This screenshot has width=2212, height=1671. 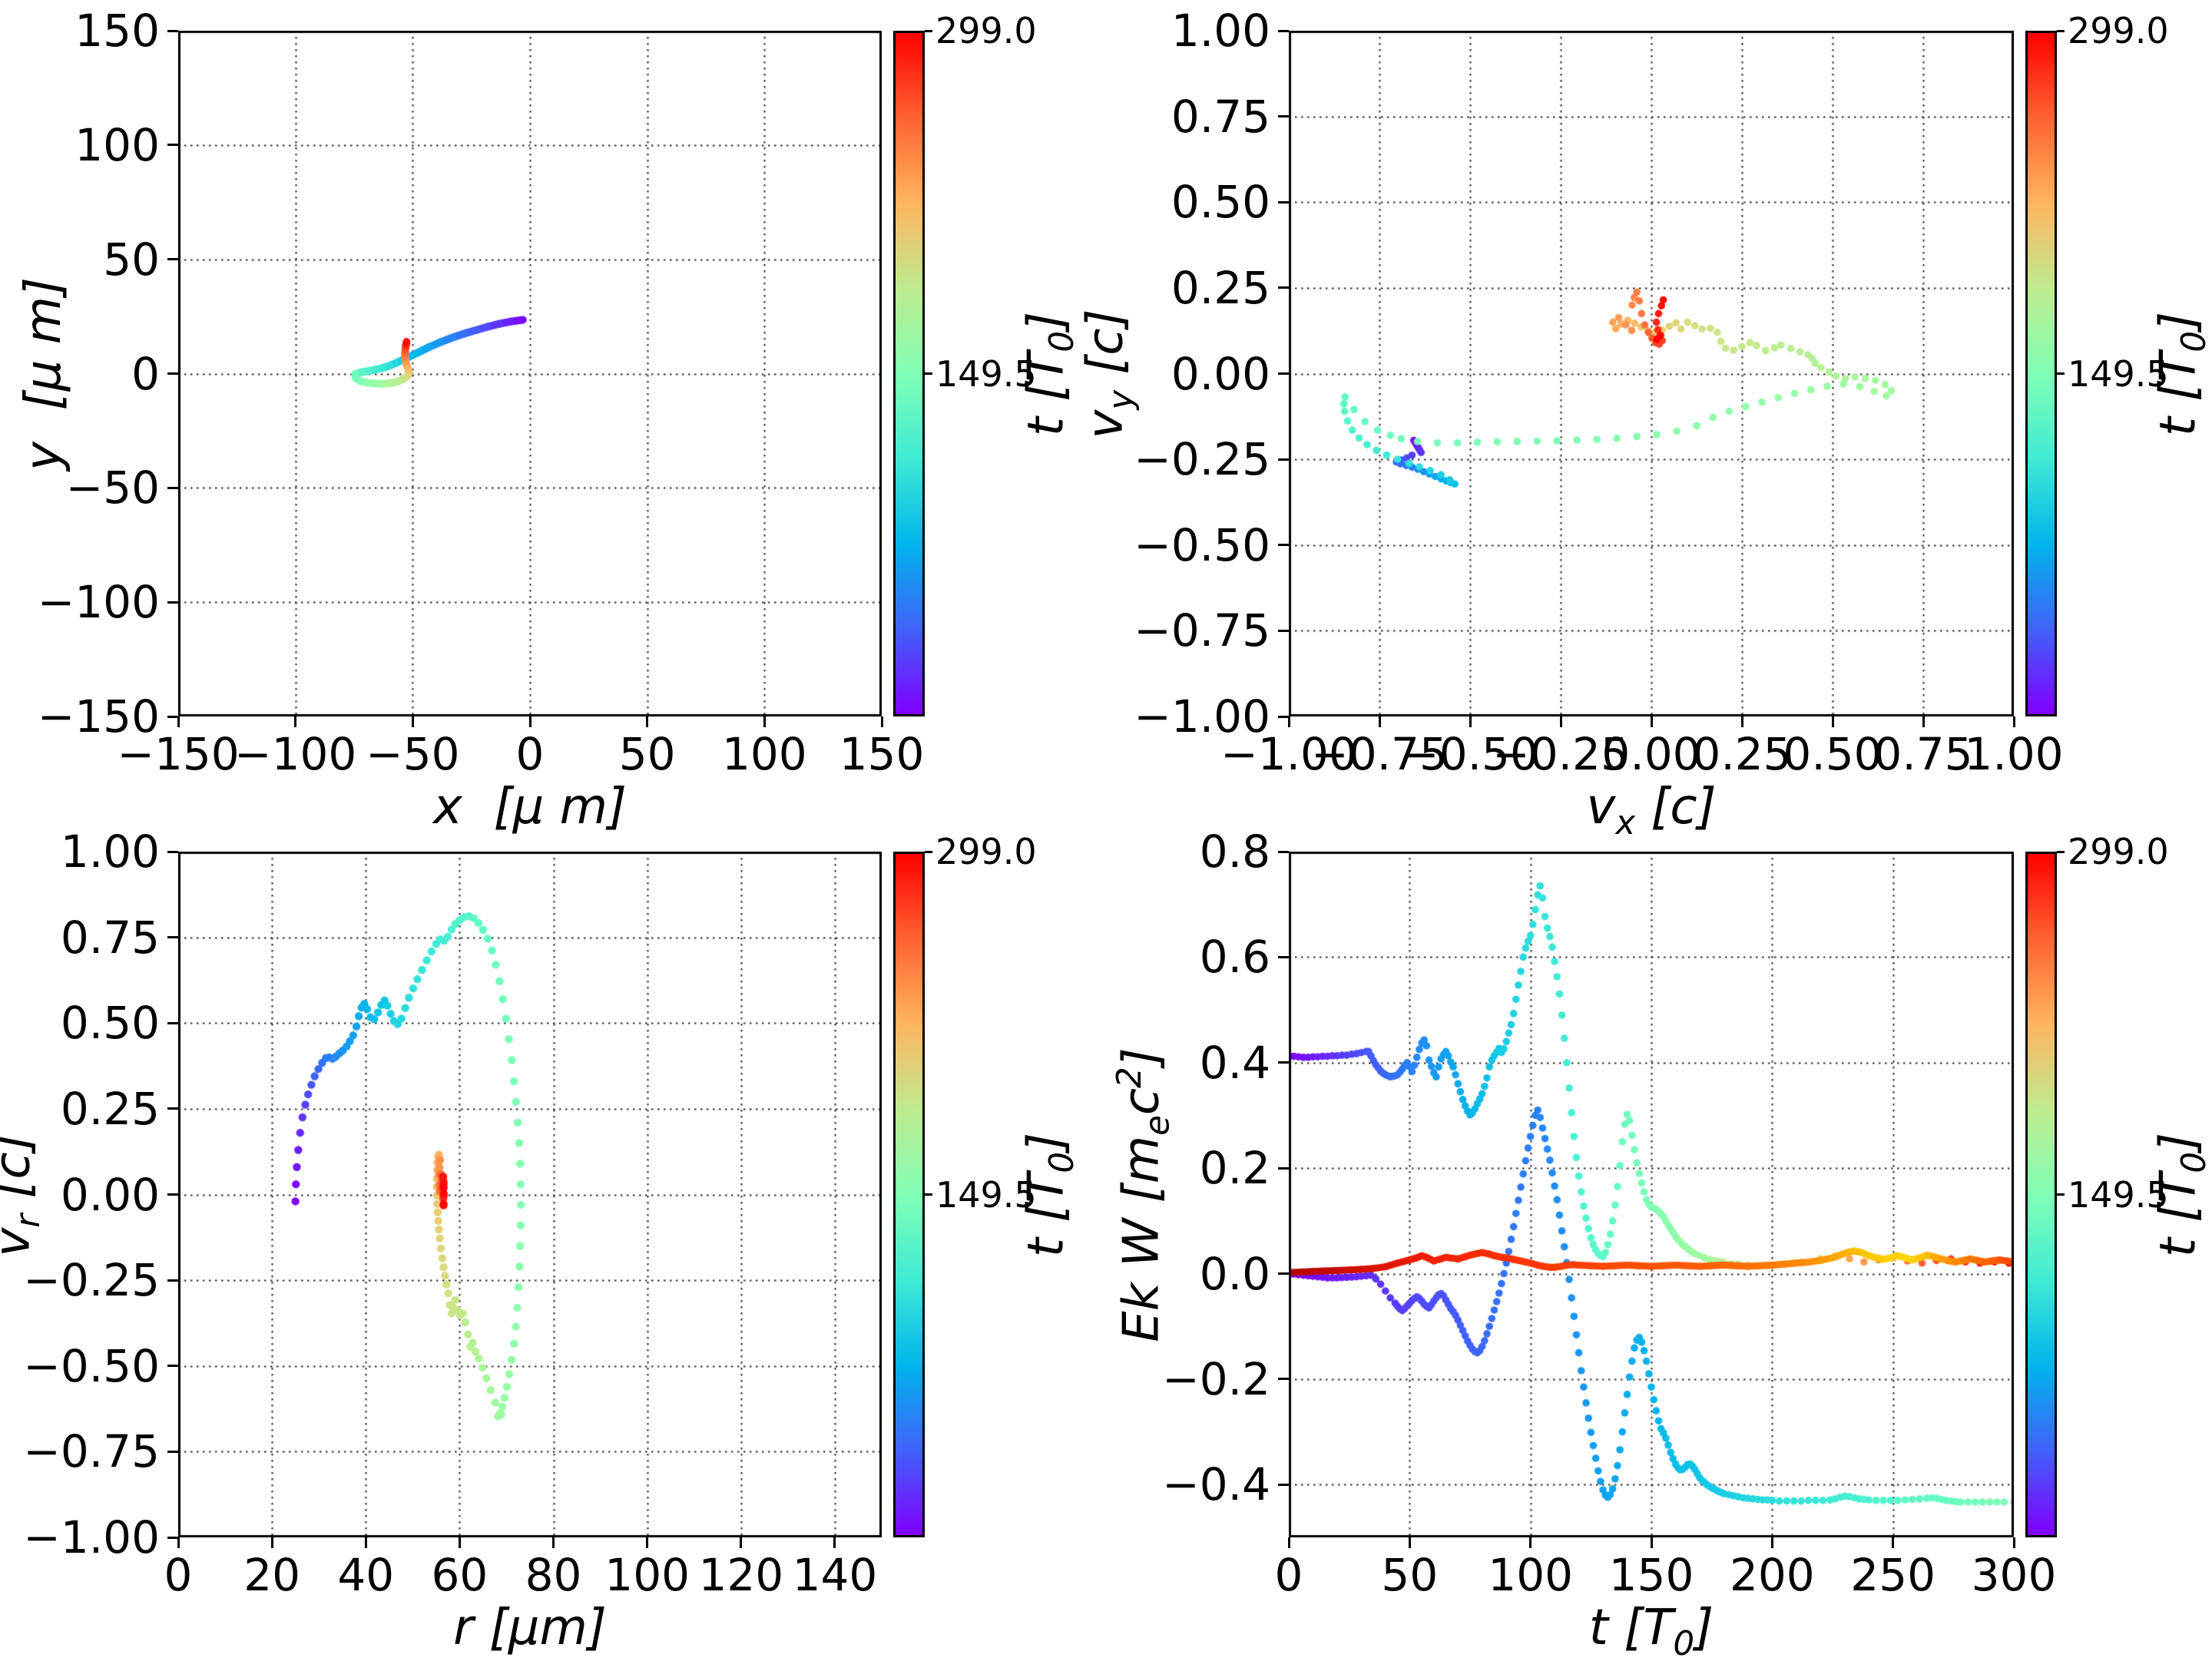 I want to click on y-tick-label: 0, so click(x=145, y=373).